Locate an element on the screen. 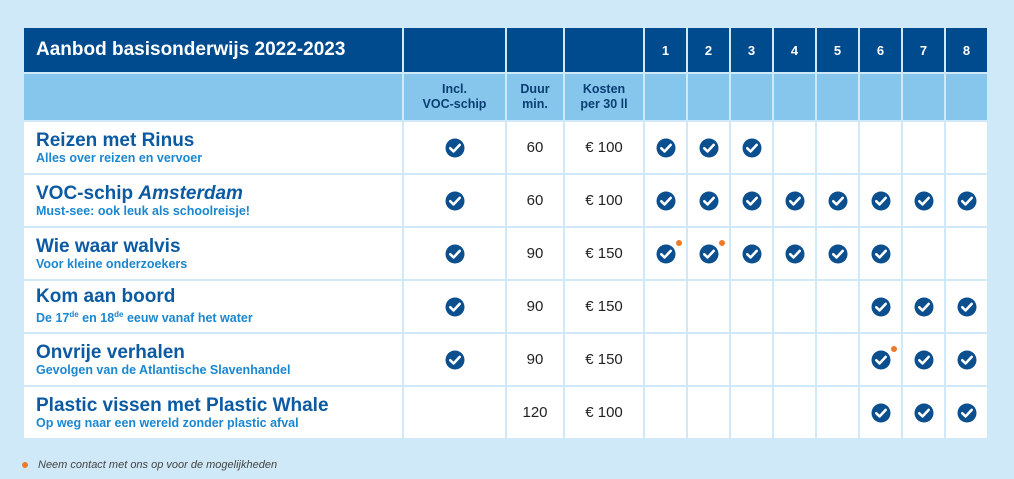  voc-column-header: Incl. VOC-schip is located at coordinates (454, 97).